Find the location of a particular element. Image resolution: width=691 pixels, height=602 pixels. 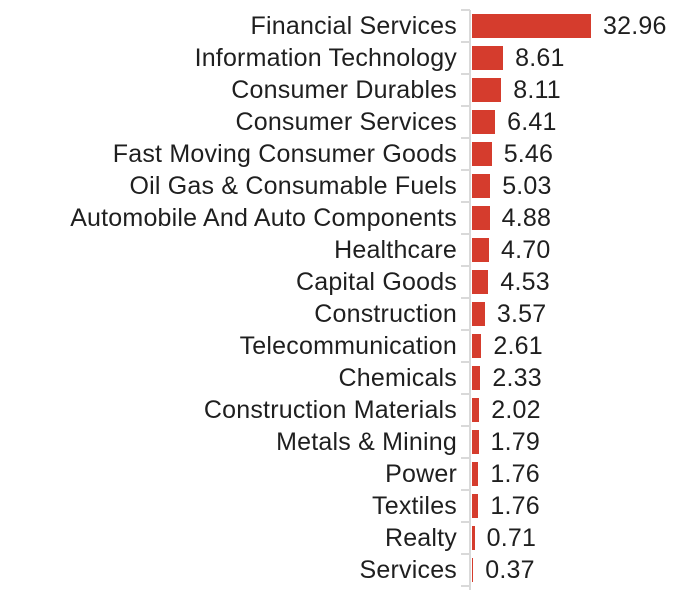

plot-area: 8.11 is located at coordinates (580, 90).